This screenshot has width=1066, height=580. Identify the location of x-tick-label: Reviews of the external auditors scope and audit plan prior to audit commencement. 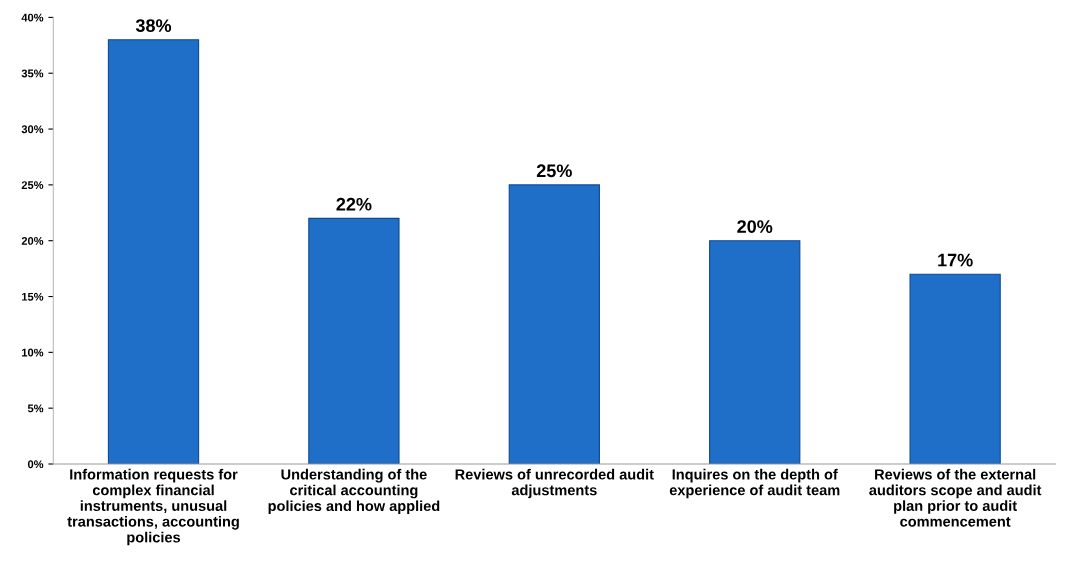
(955, 497).